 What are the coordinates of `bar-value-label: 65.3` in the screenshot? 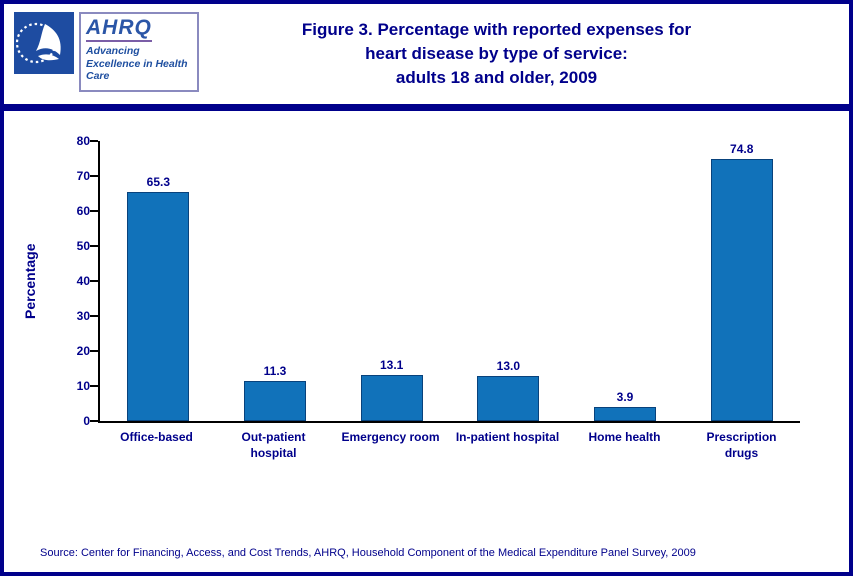 It's located at (158, 182).